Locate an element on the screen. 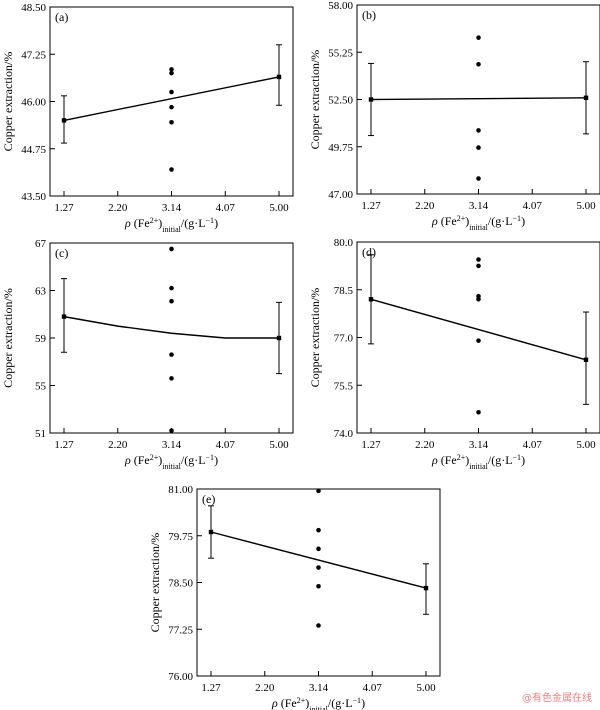 Image resolution: width=600 pixels, height=710 pixels. y-tick-label: 49.75 is located at coordinates (340, 148).